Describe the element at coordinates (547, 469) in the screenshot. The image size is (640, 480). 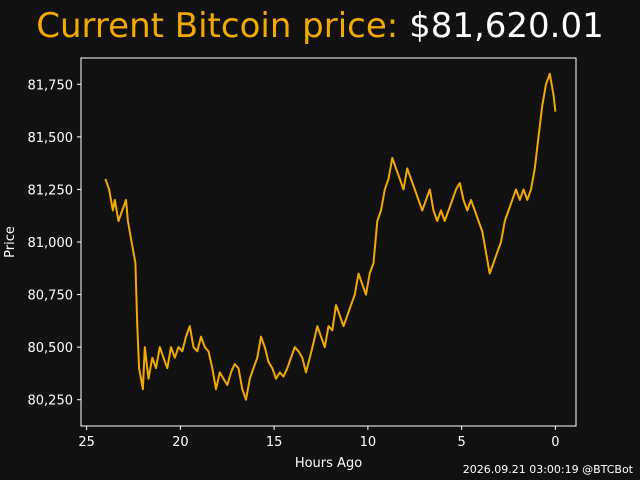
I see `footer-timestamp: 2026.09.21 03:00:19 @BTCBot` at that location.